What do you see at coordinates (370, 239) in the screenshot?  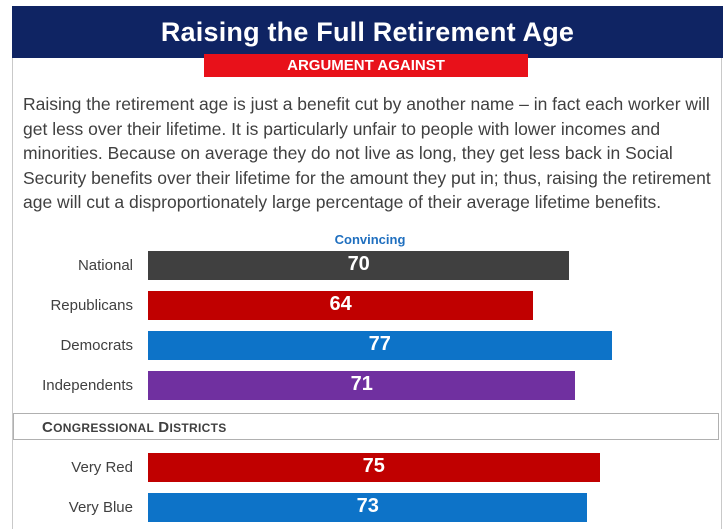 I see `chart-column-header: Convincing` at bounding box center [370, 239].